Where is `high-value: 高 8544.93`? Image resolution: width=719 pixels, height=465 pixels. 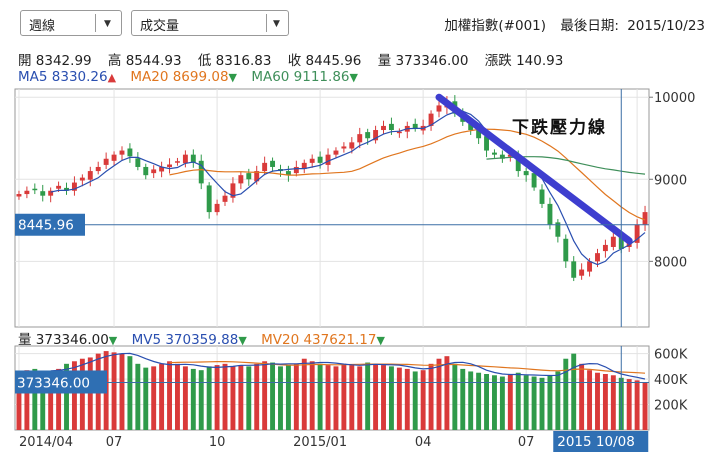
high-value: 高 8544.93 is located at coordinates (144, 61).